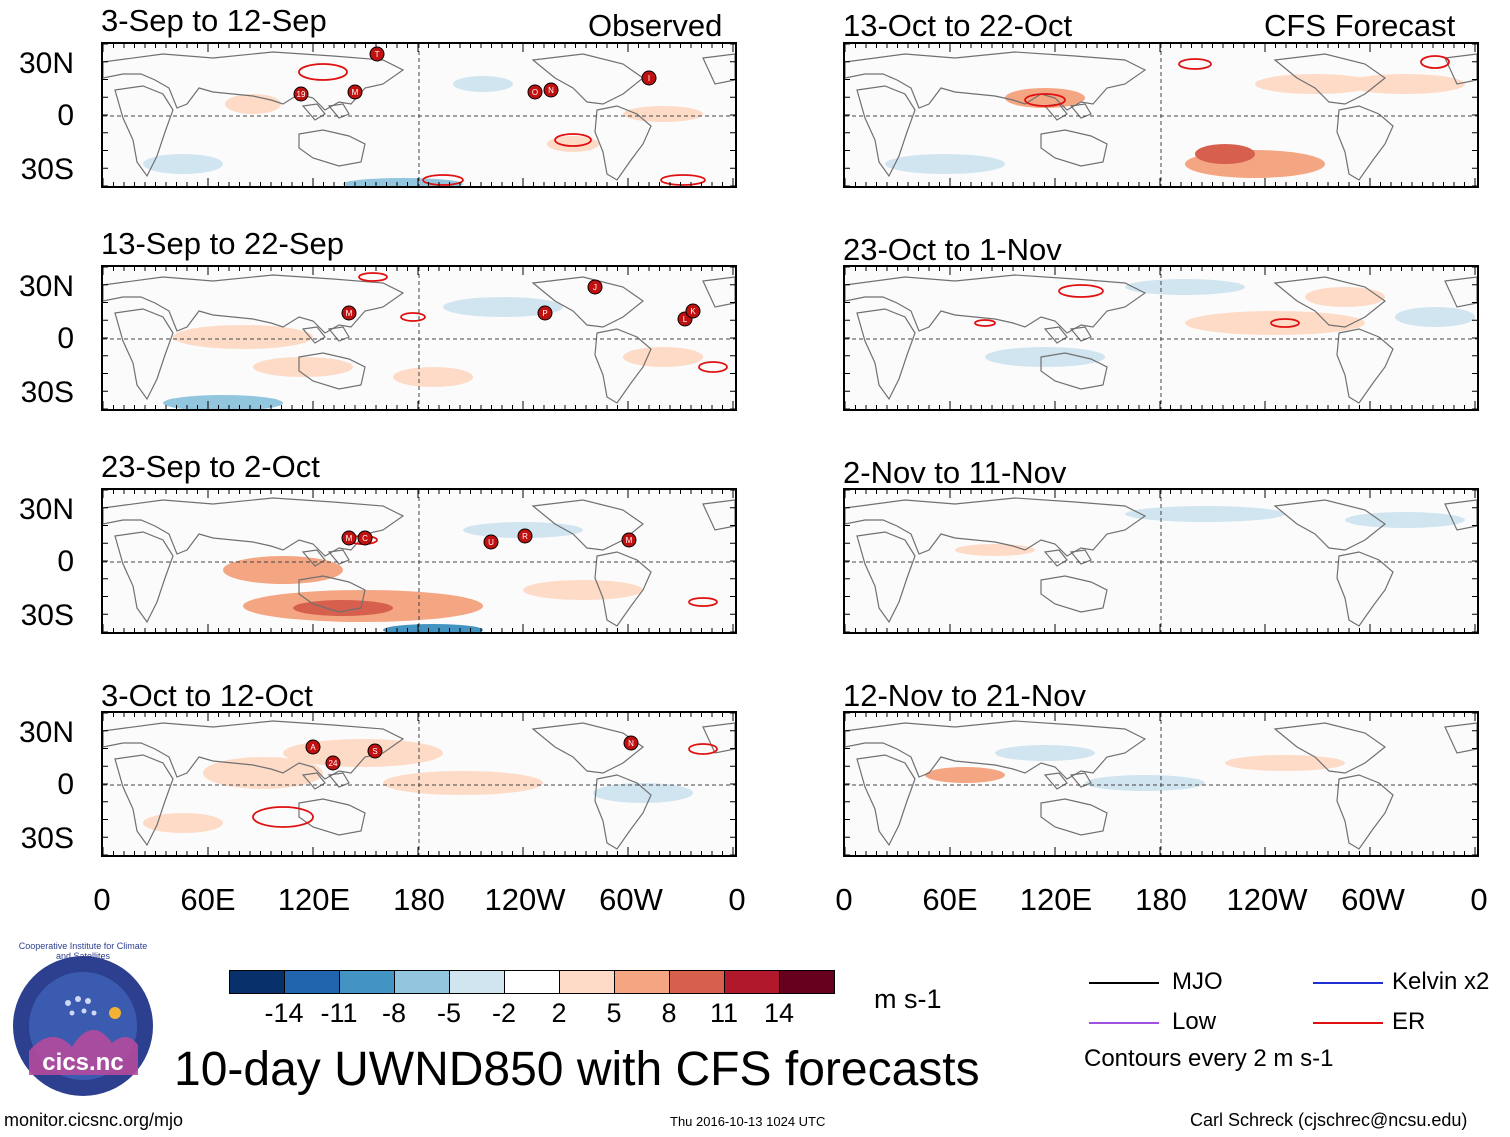  I want to click on legend-label-low: Low, so click(1194, 1021).